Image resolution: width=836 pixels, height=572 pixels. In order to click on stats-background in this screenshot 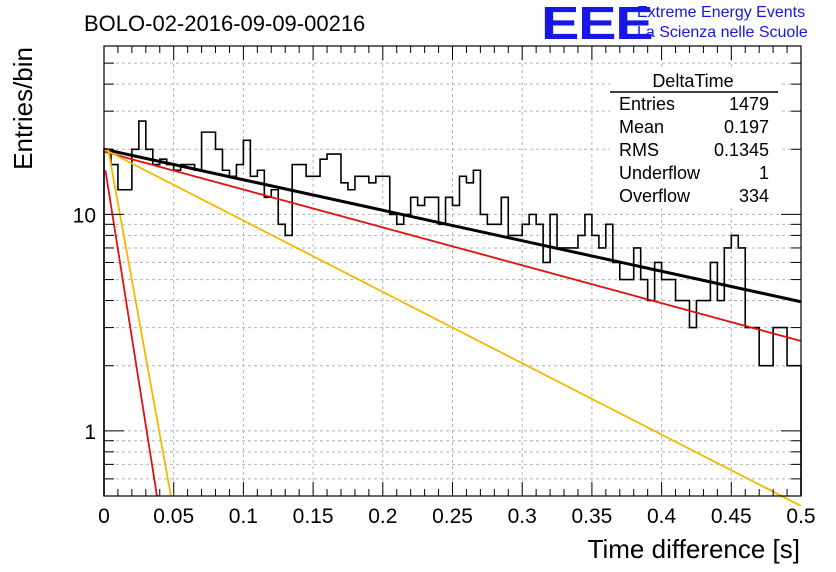, I will do `click(695, 137)`.